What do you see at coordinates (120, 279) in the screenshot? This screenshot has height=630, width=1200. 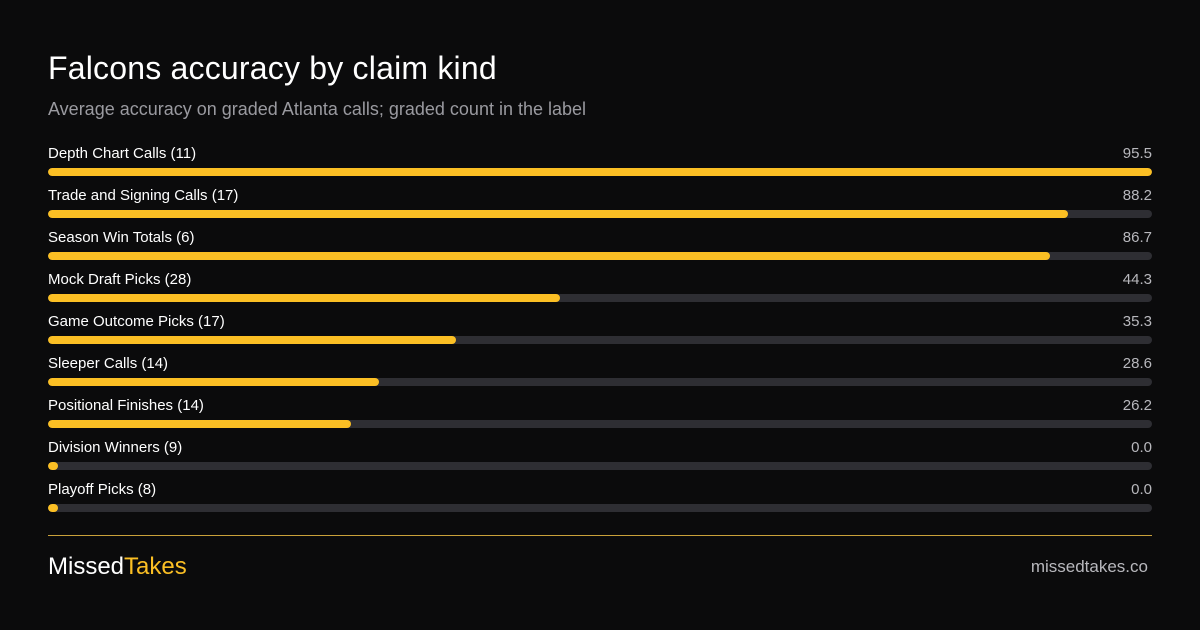 I see `bar-label: Mock Draft Picks (28)` at bounding box center [120, 279].